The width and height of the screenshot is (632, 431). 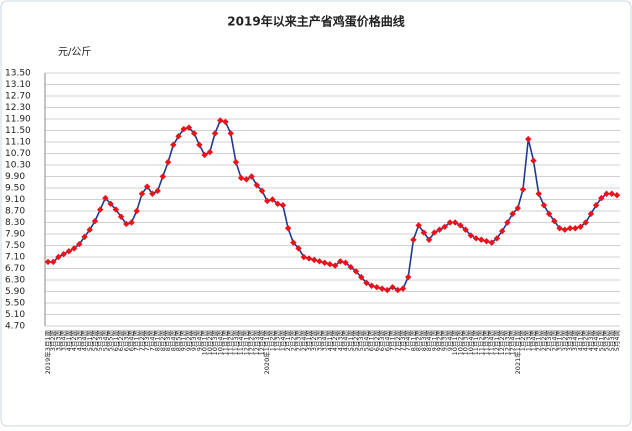 I want to click on x-tick-label: 11月1周, so click(x=225, y=342).